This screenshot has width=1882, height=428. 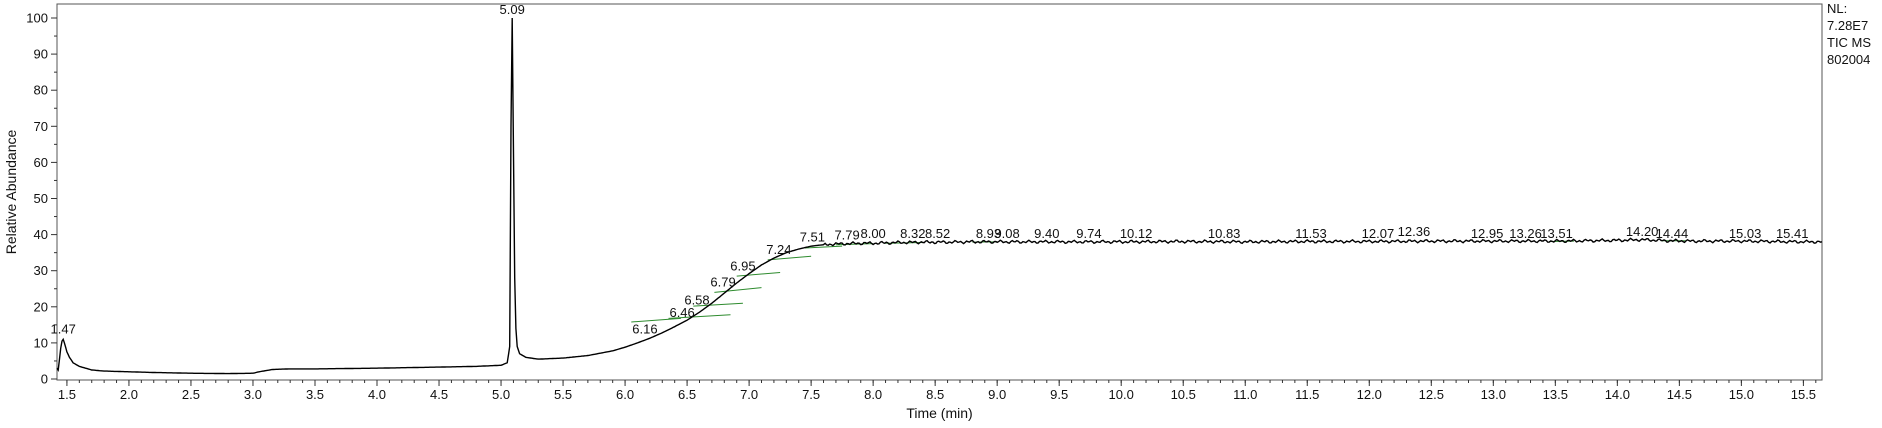 What do you see at coordinates (1121, 394) in the screenshot?
I see `x-tick-label: 10.0` at bounding box center [1121, 394].